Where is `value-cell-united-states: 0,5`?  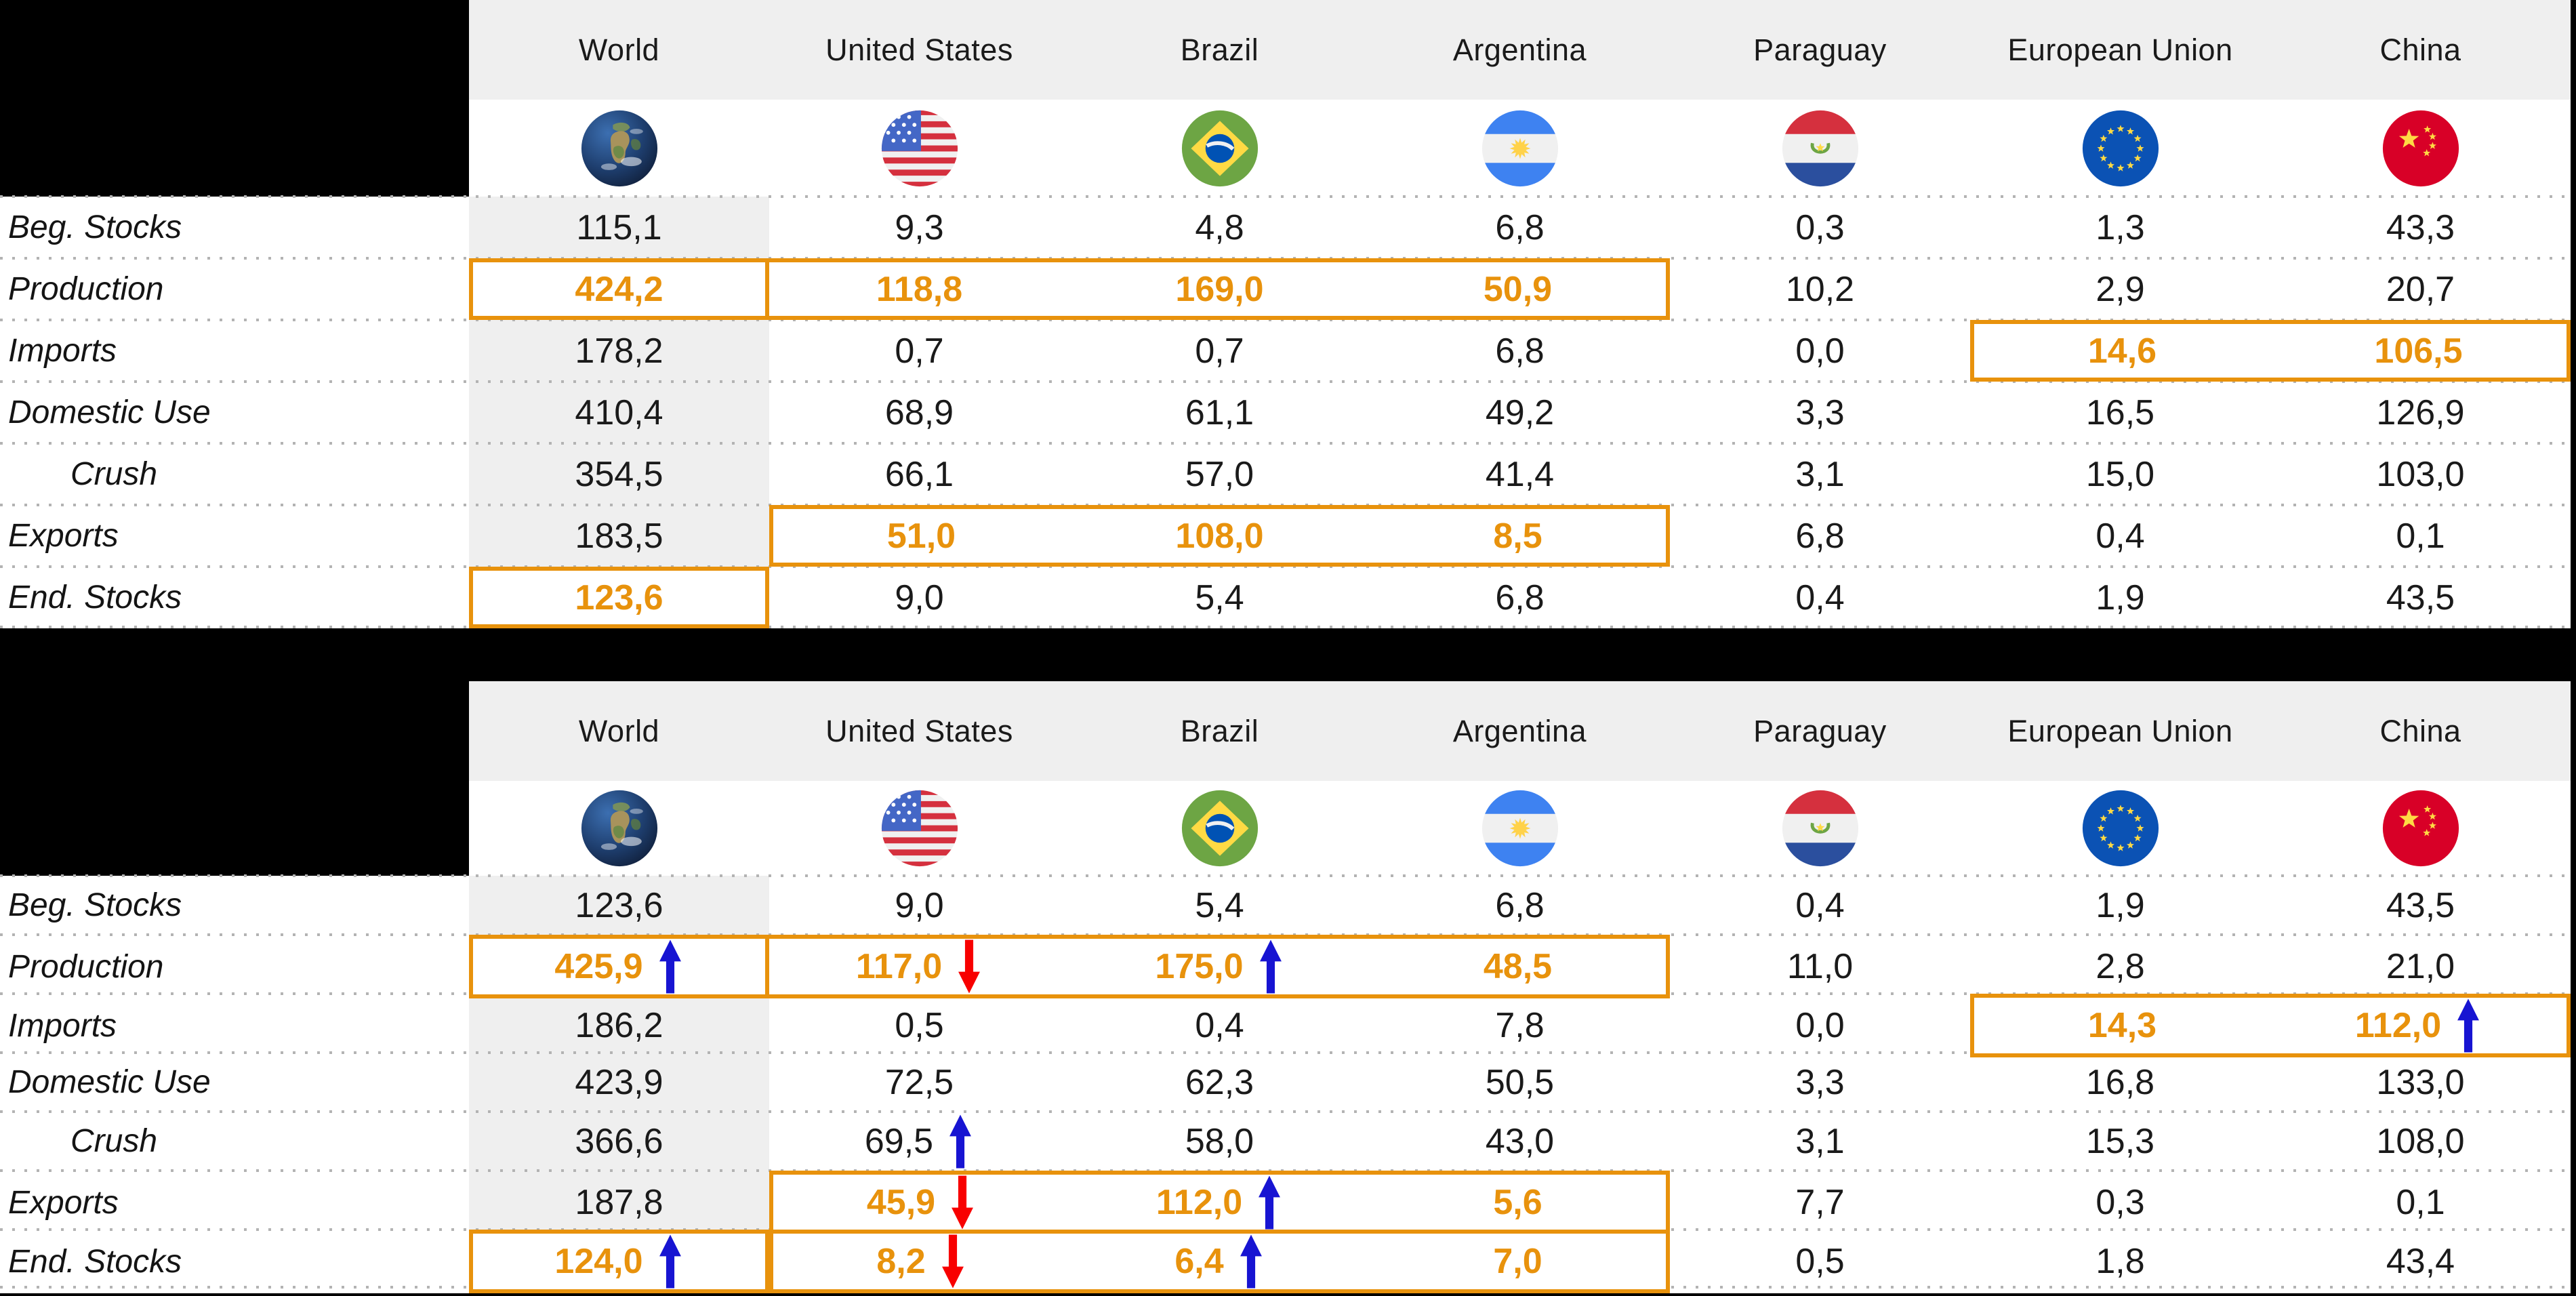
value-cell-united-states: 0,5 is located at coordinates (919, 1025).